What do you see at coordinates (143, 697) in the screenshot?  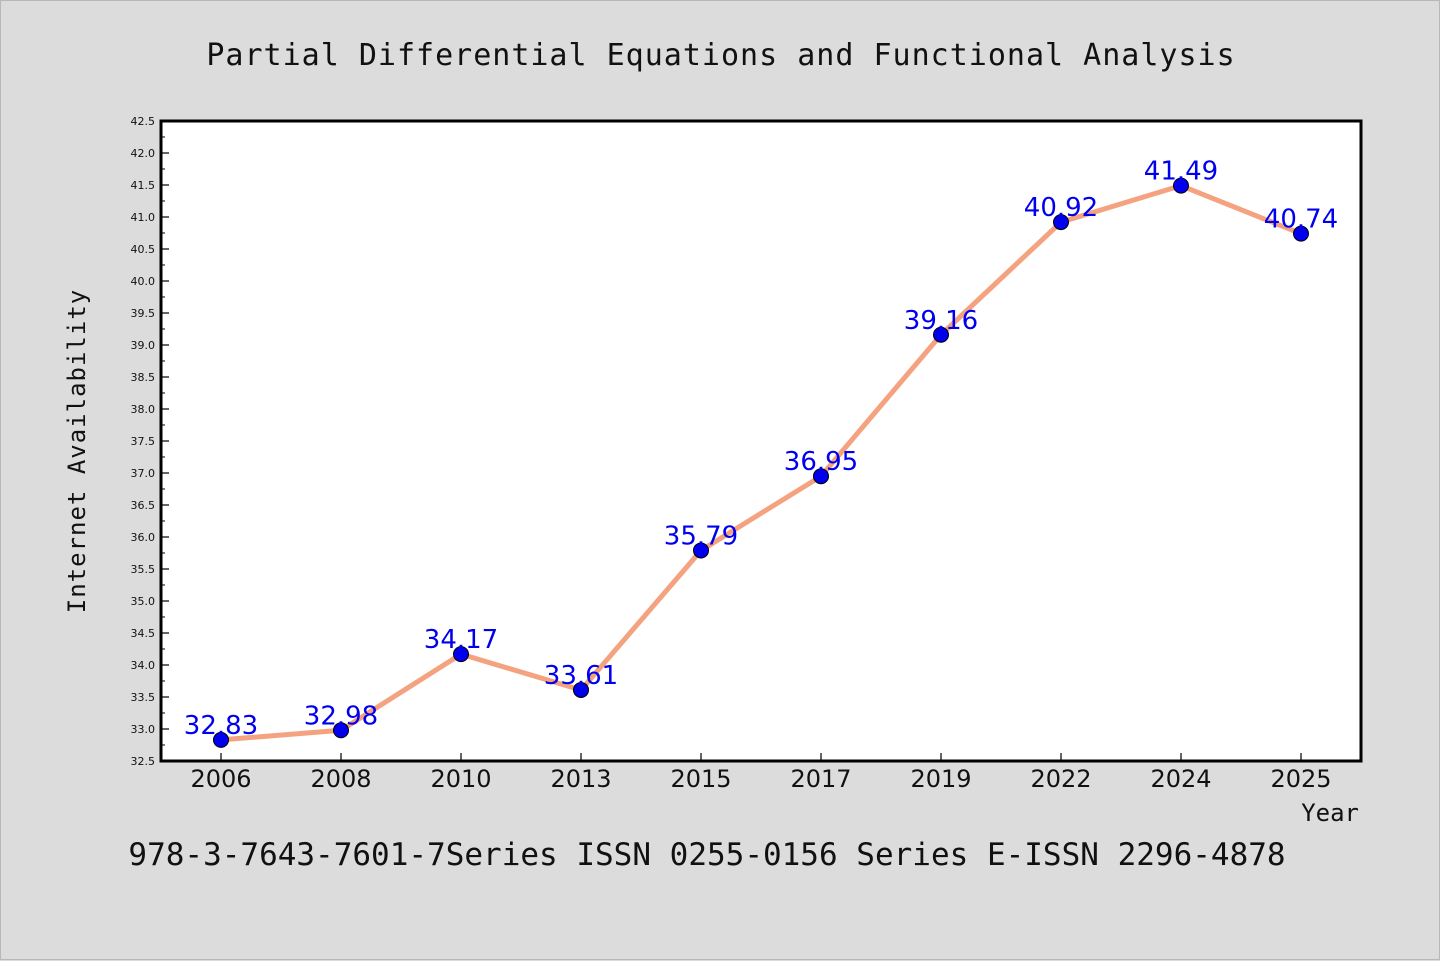 I see `y-tick-label: 33.5` at bounding box center [143, 697].